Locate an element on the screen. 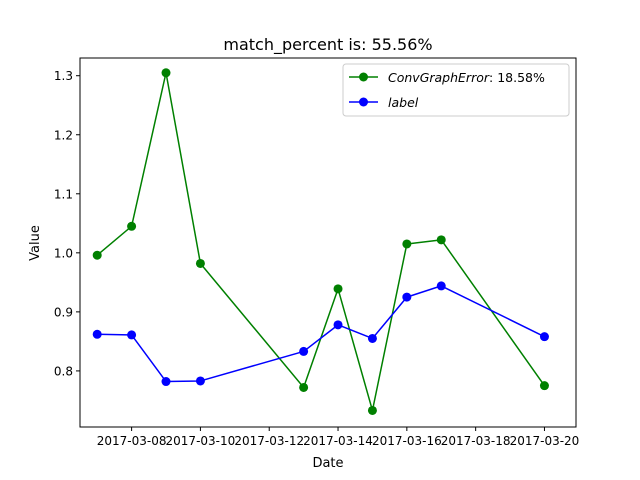 The height and width of the screenshot is (480, 640). legend-marker-label is located at coordinates (363, 102).